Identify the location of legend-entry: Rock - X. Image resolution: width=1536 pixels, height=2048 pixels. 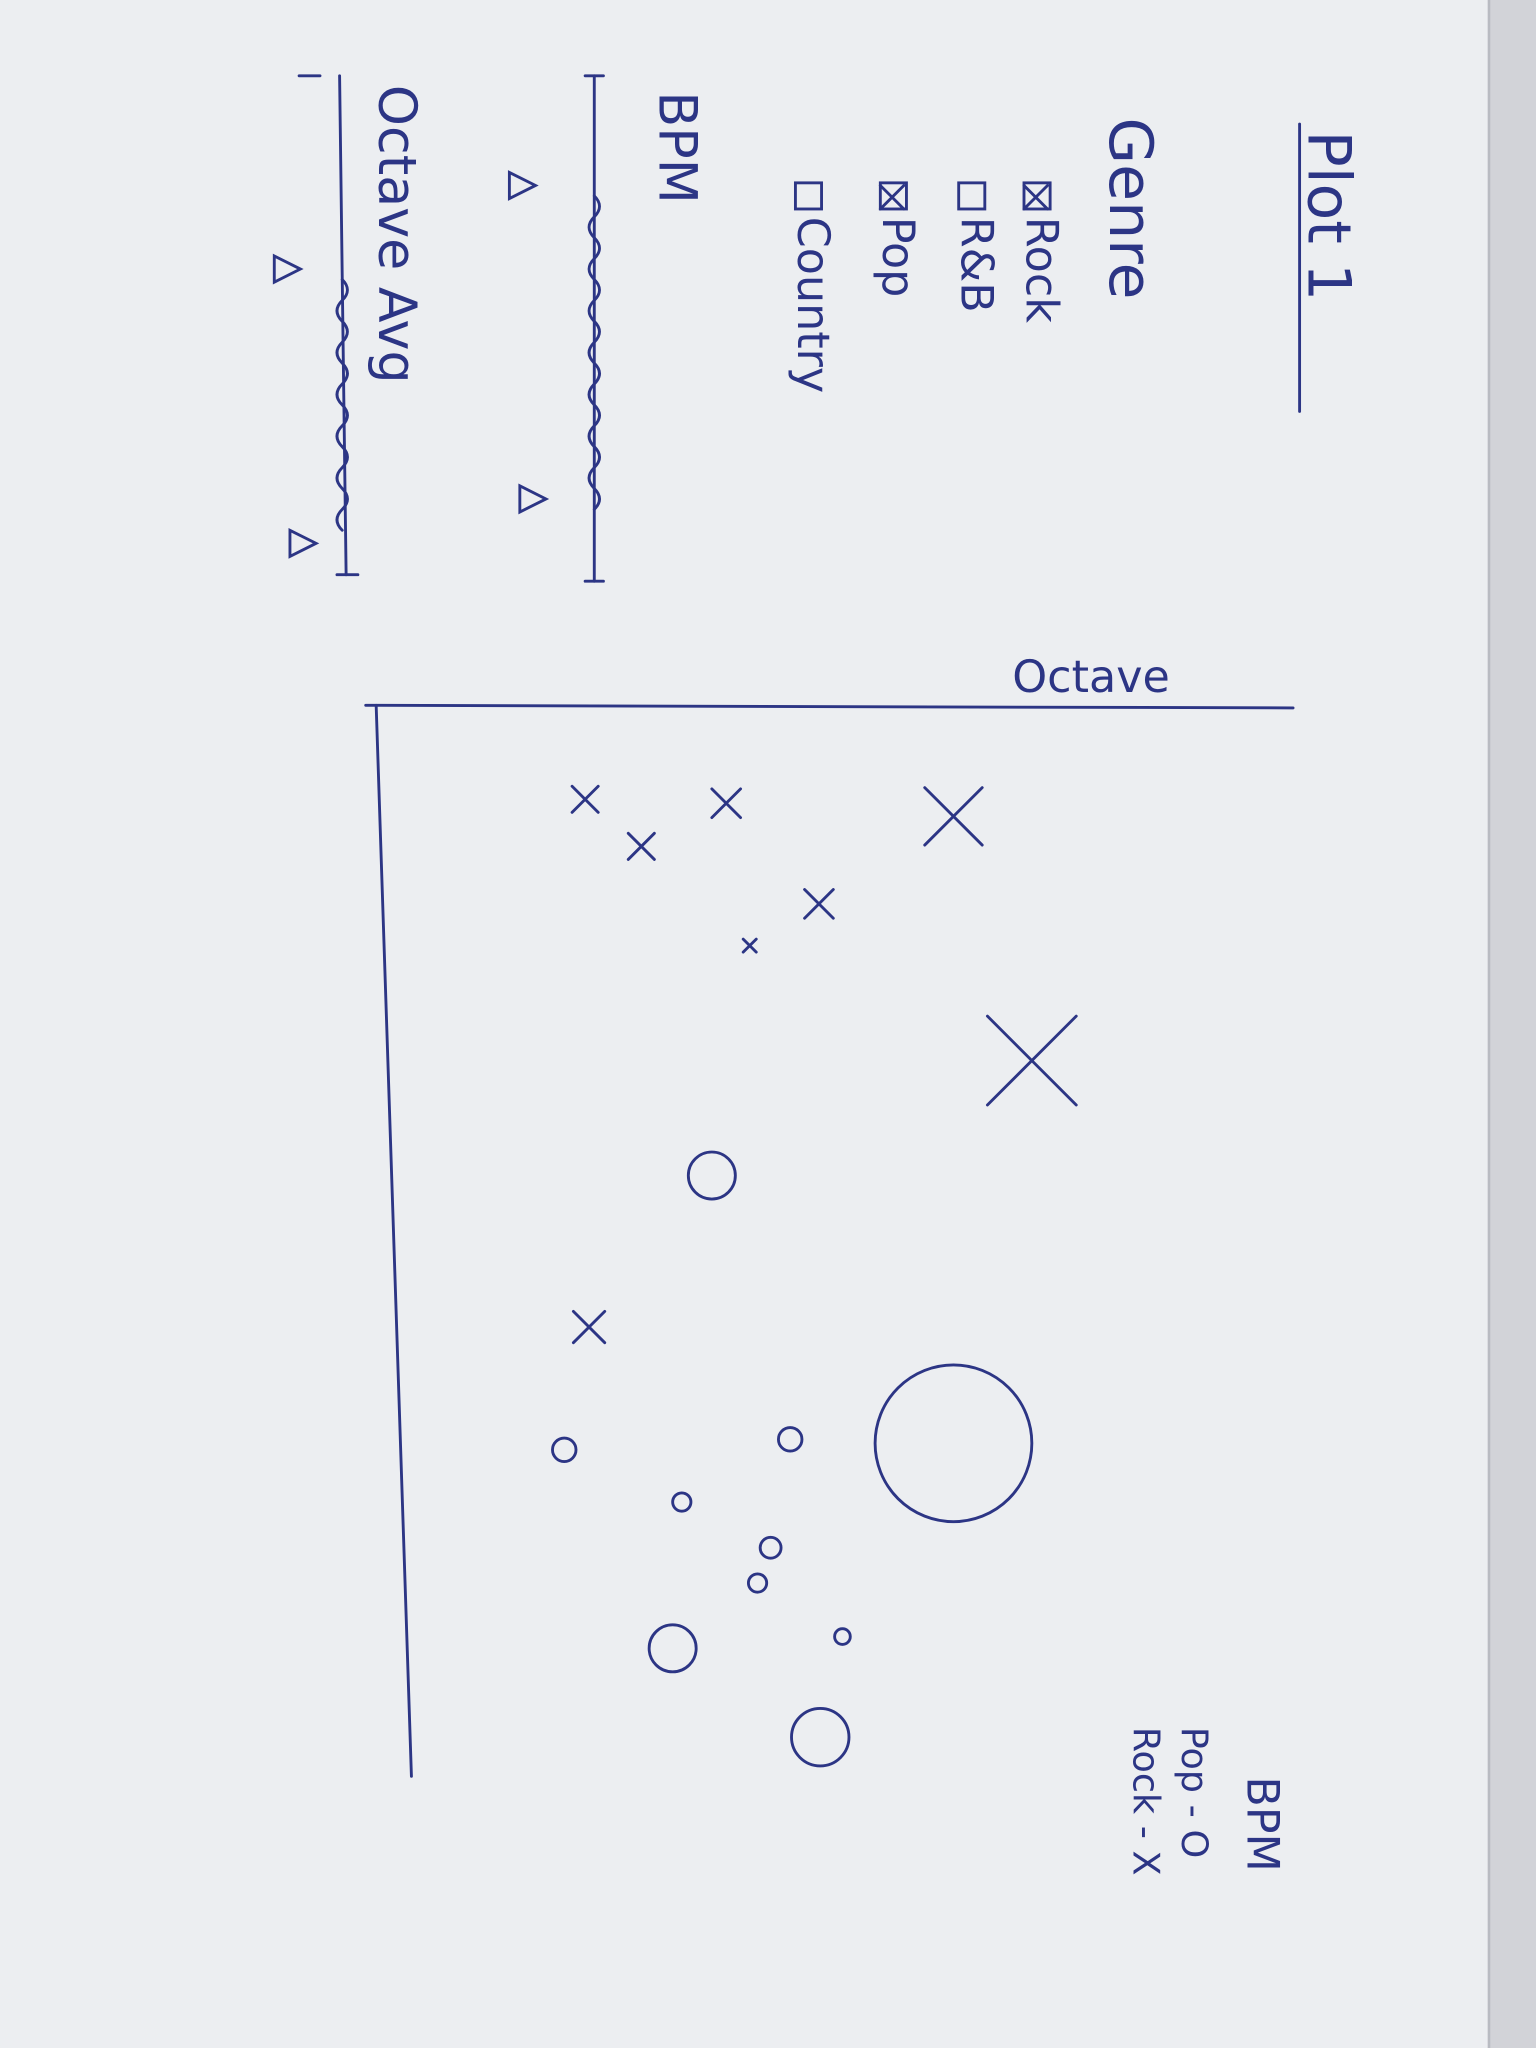
(1146, 1801).